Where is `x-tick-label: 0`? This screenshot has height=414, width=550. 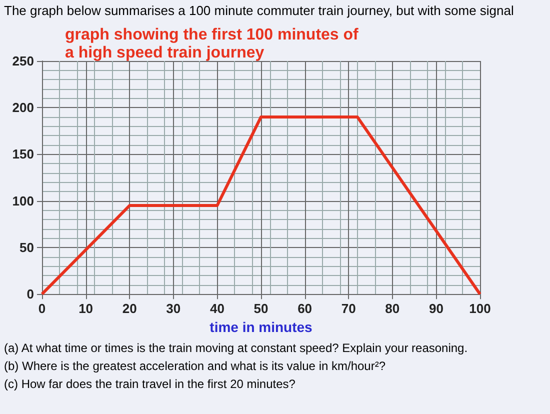 x-tick-label: 0 is located at coordinates (42, 308).